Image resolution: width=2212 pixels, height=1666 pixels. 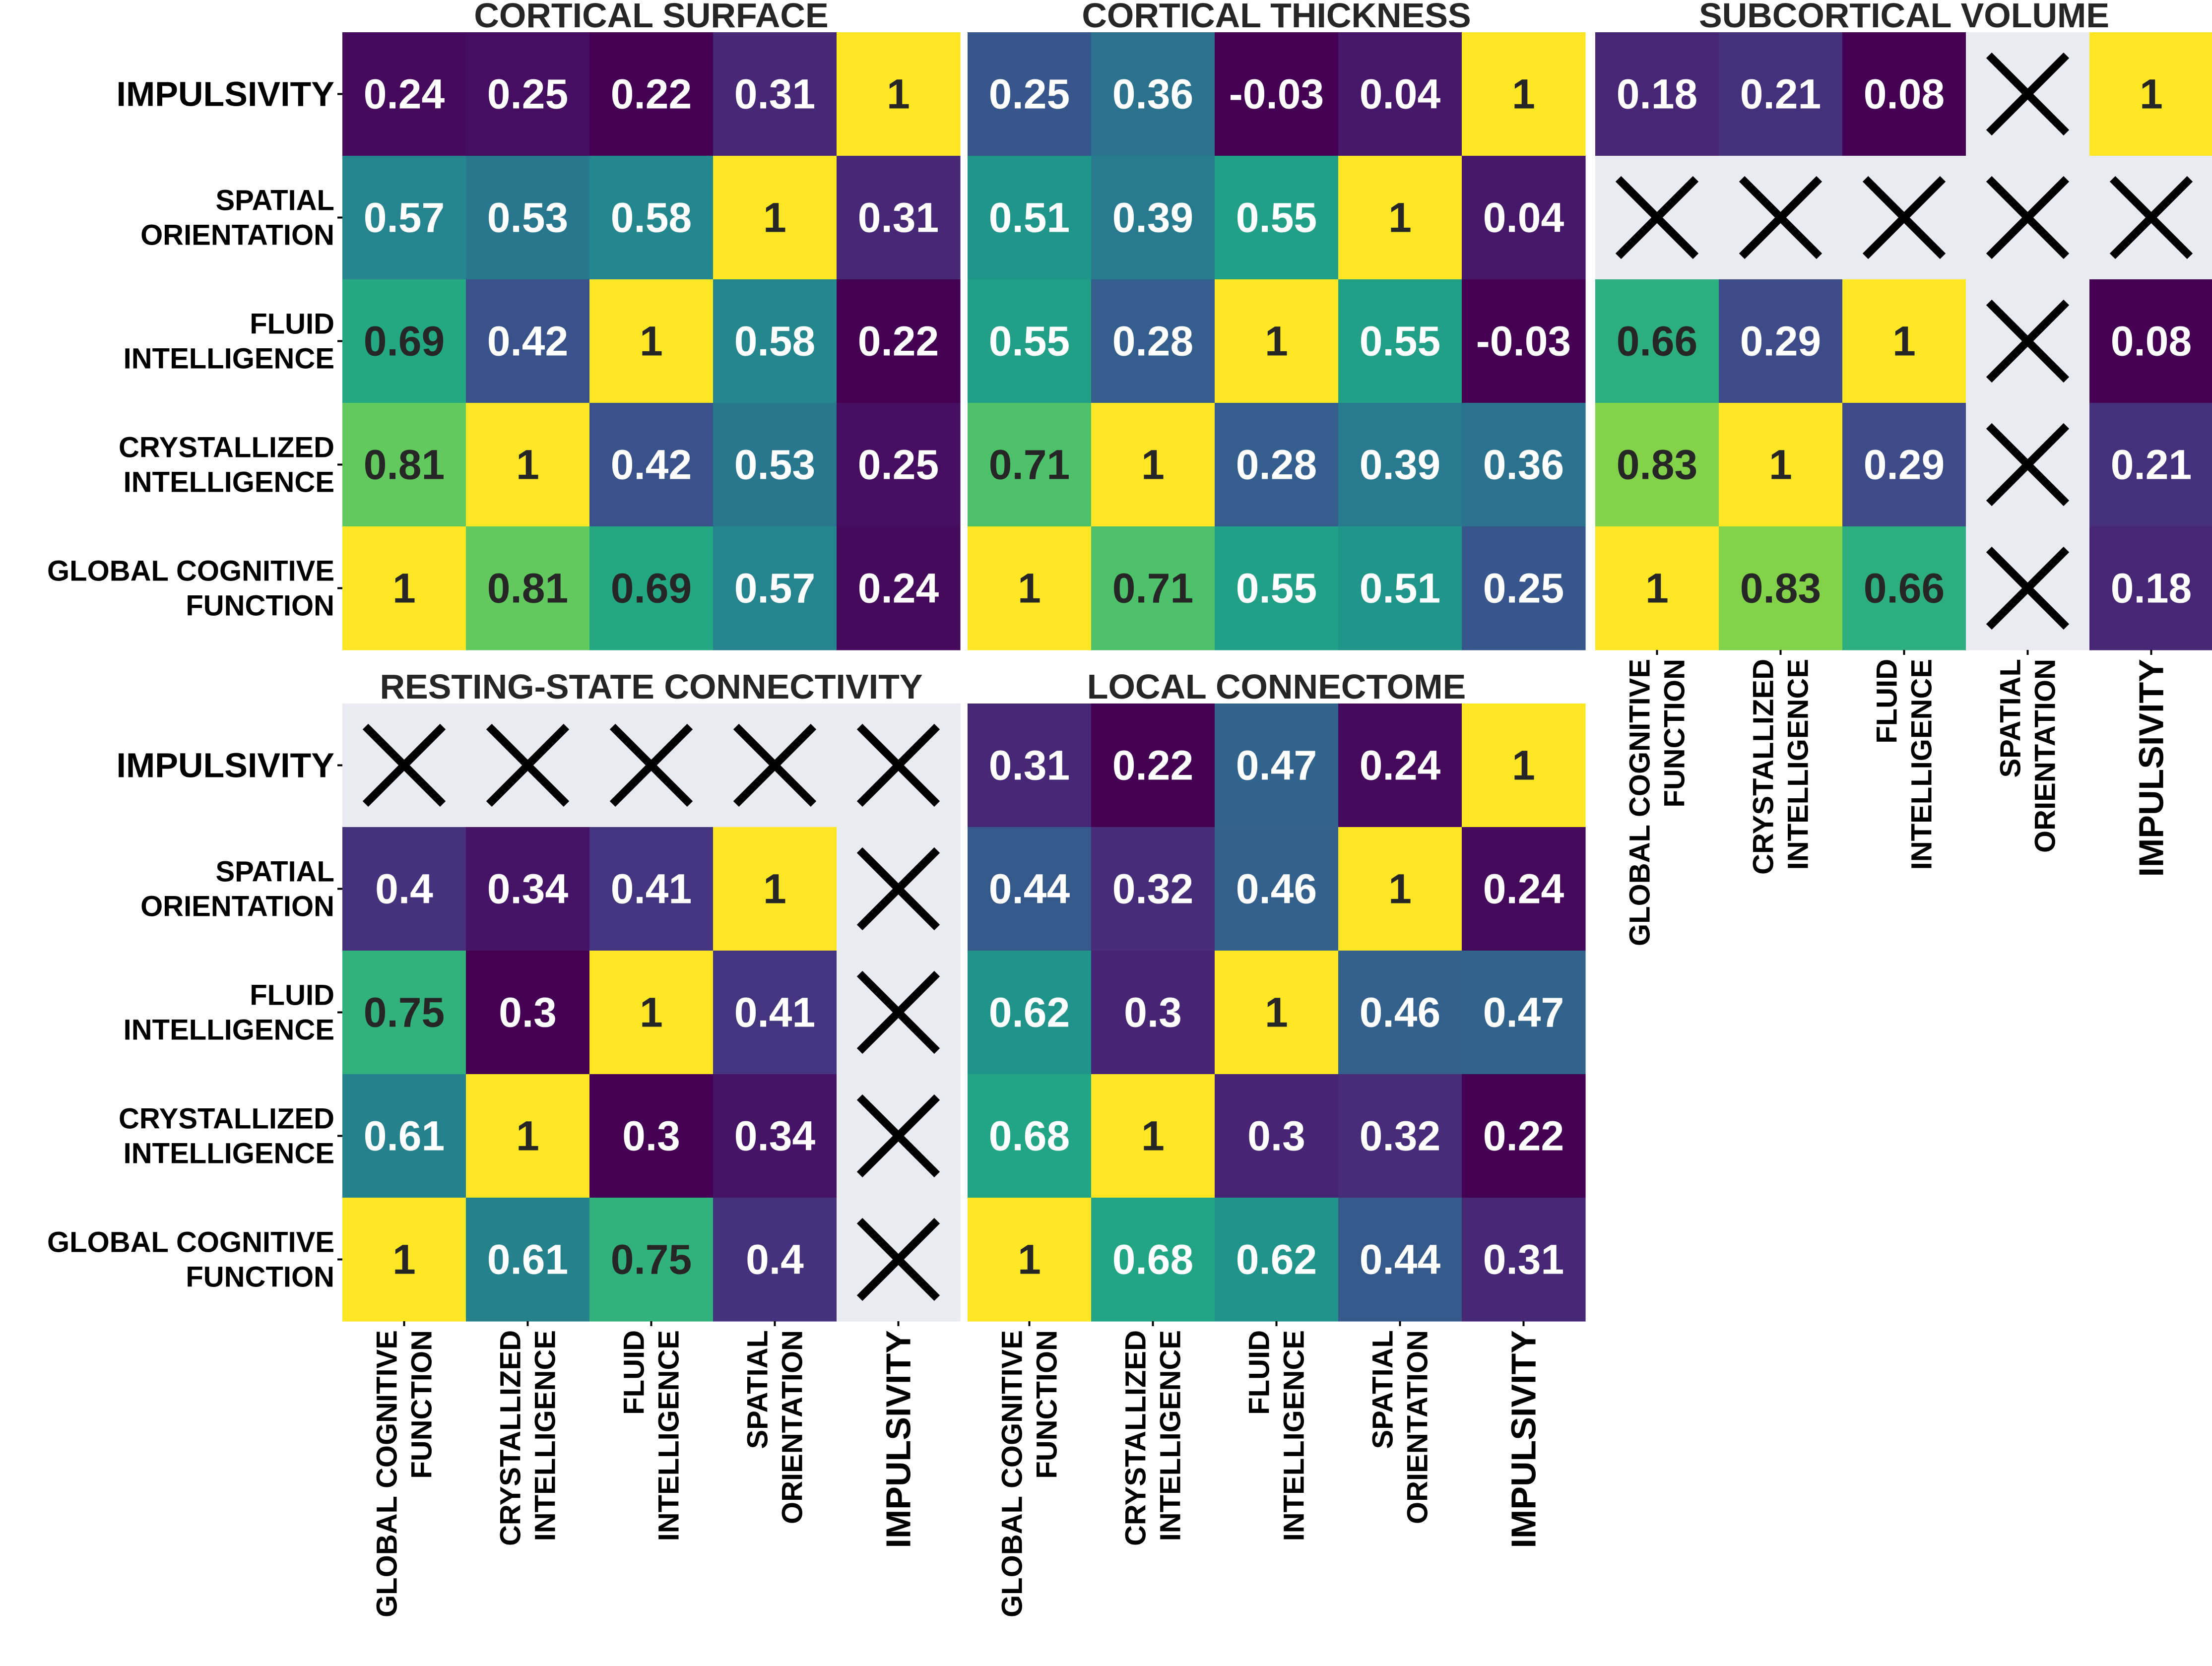 I want to click on column-tick-label: GLOBAL COGNITIVE, so click(x=1012, y=1474).